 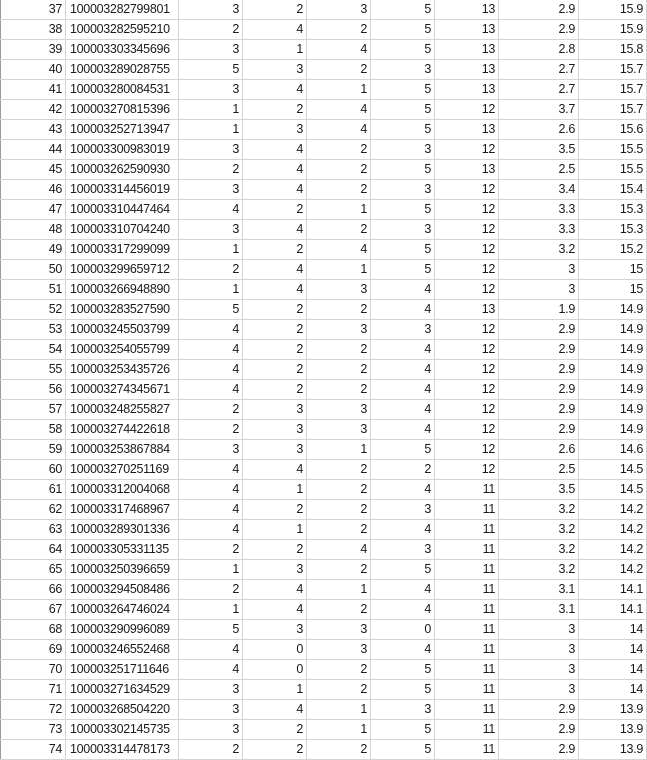 I want to click on value-cell: 15.5, so click(x=612, y=169).